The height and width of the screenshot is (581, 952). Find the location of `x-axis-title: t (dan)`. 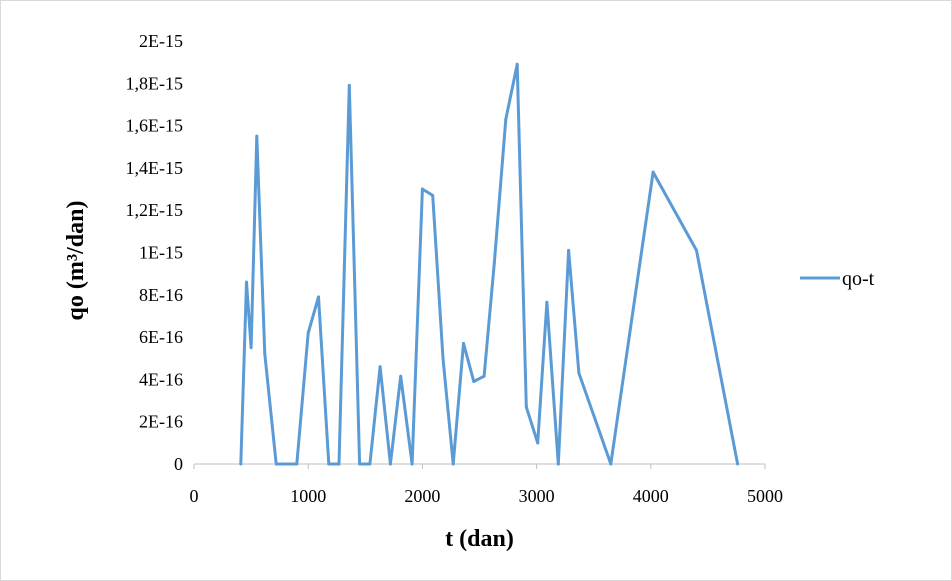

x-axis-title: t (dan) is located at coordinates (479, 539).